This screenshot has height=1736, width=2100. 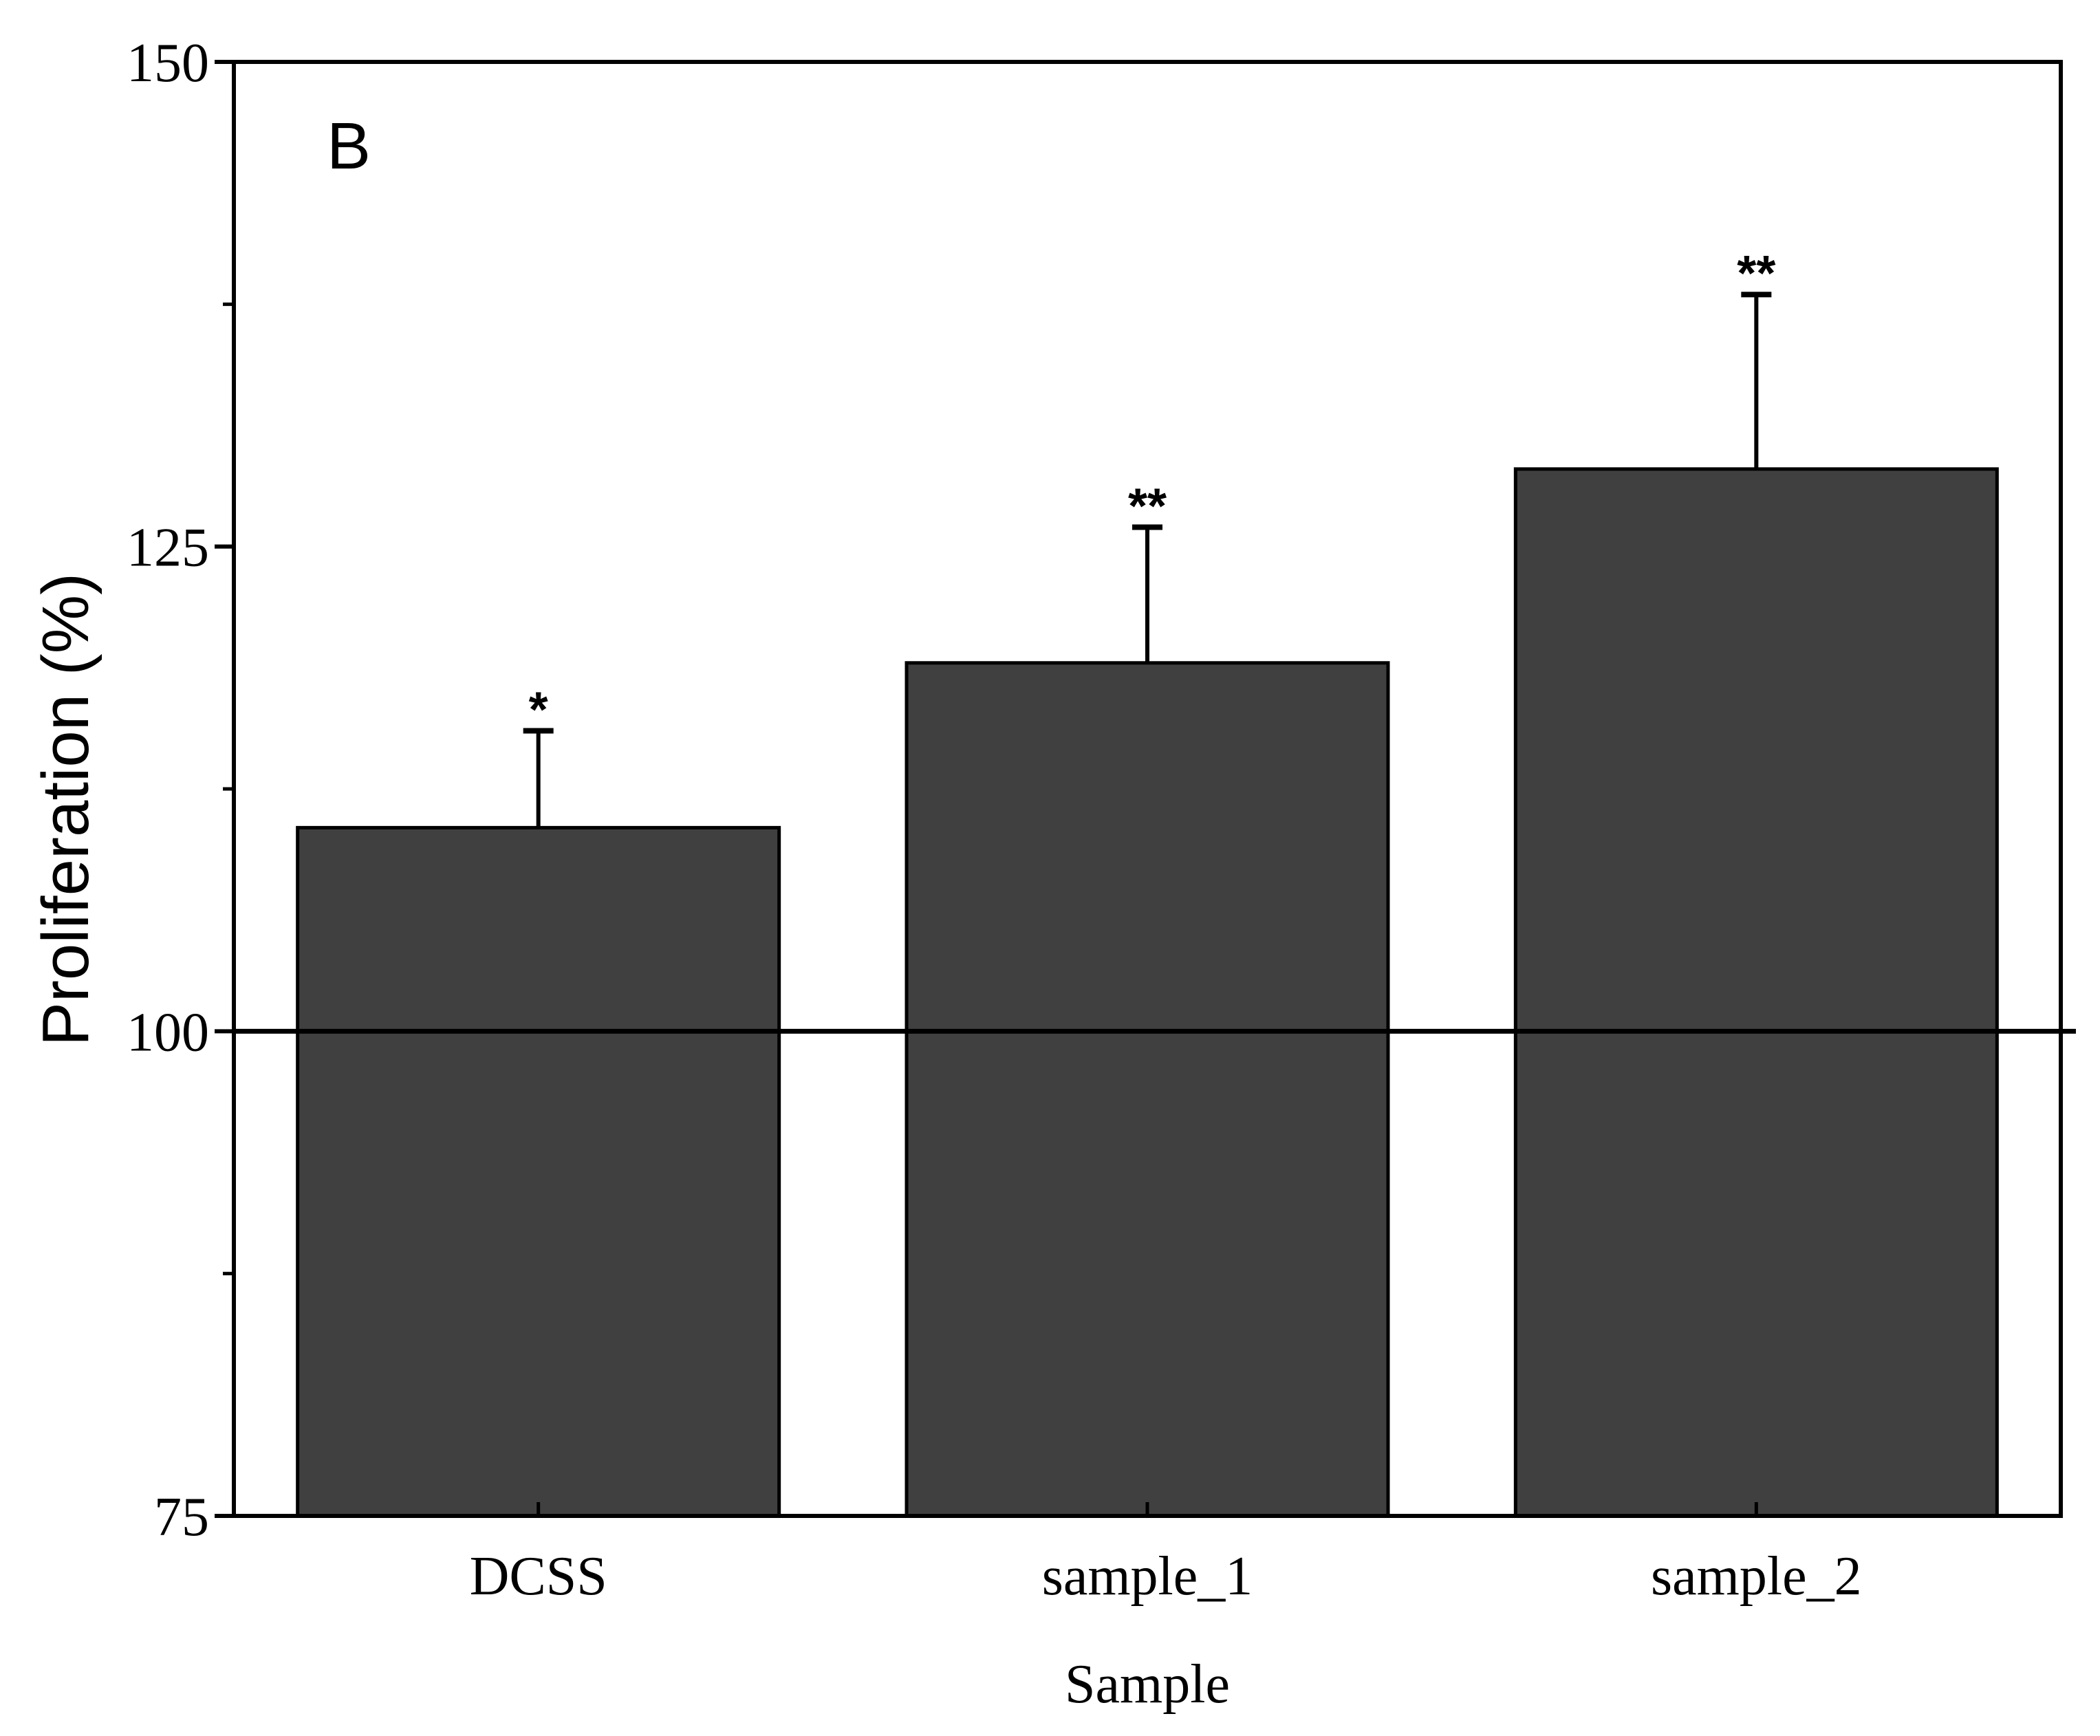 What do you see at coordinates (538, 709) in the screenshot?
I see `significance-marker: *` at bounding box center [538, 709].